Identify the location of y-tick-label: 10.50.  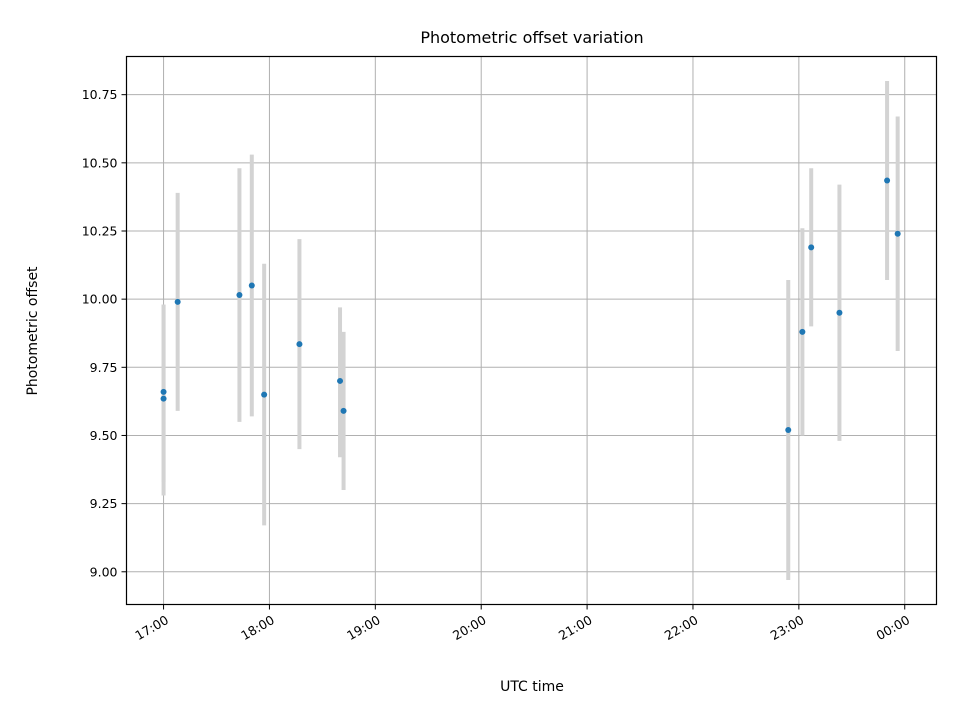
(100, 162).